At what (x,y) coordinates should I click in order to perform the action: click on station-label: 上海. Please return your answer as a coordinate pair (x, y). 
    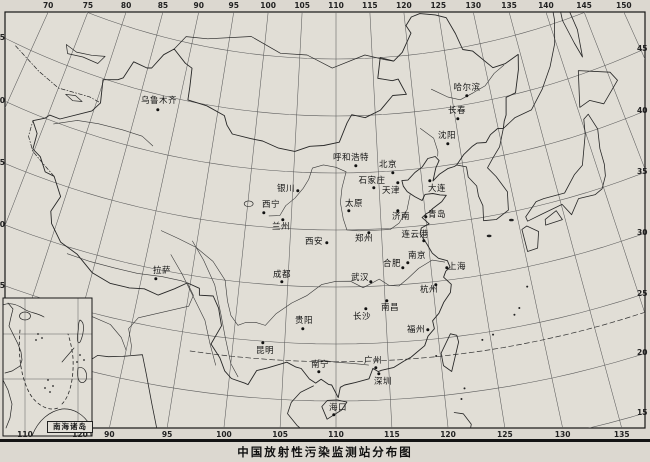
    Looking at the image, I should click on (457, 266).